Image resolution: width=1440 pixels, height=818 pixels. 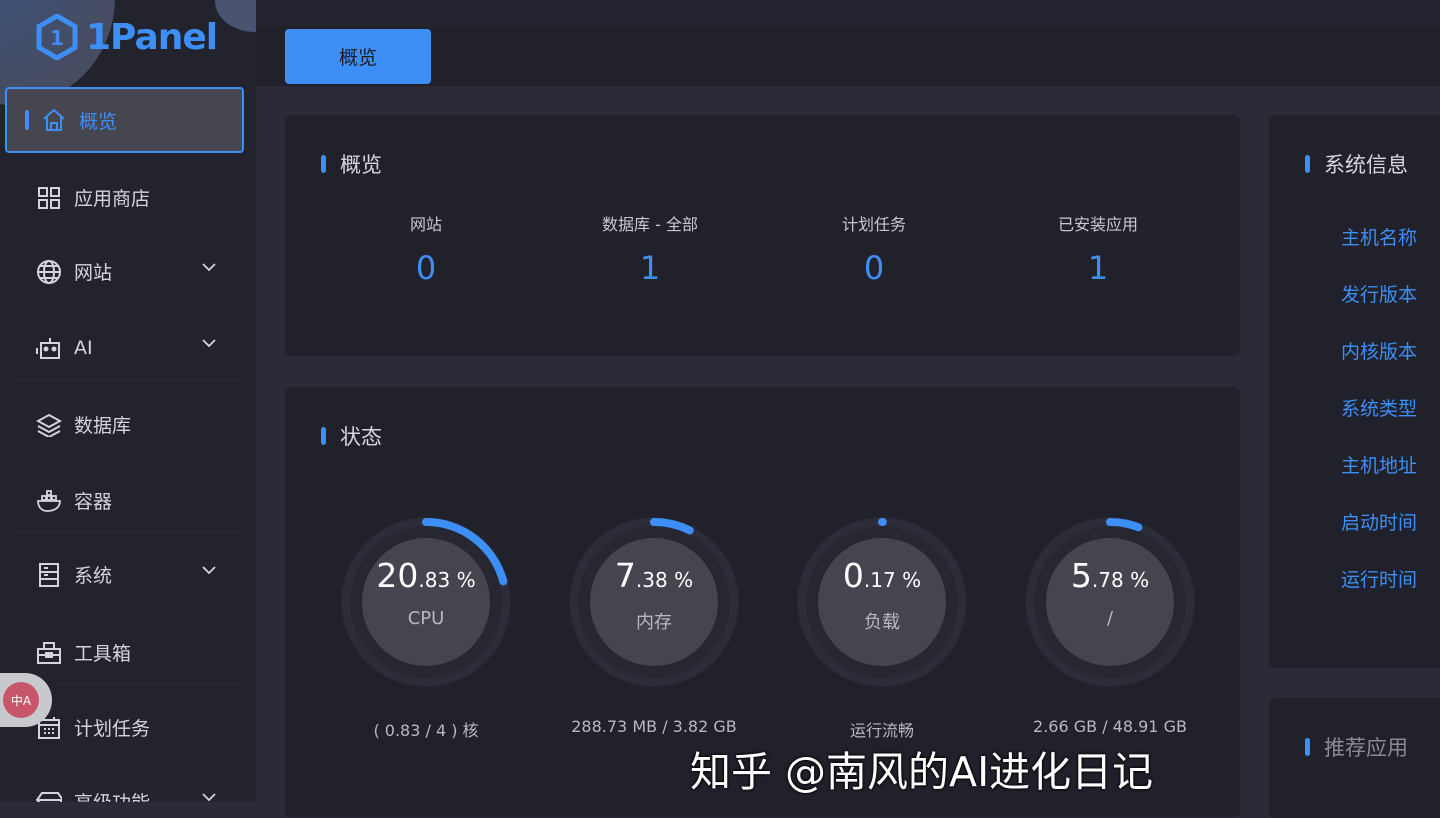 I want to click on sidebar-item-toolbox: 工具箱, so click(x=128, y=653).